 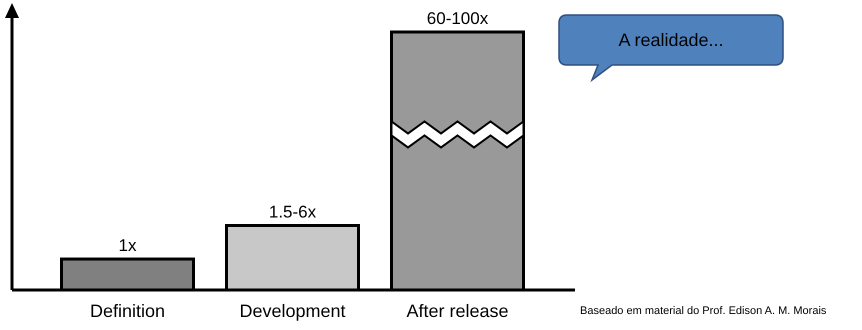 What do you see at coordinates (292, 212) in the screenshot?
I see `annotation: 1.5-6x` at bounding box center [292, 212].